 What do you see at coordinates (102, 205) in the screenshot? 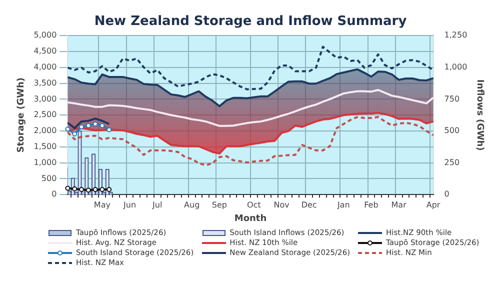
I see `x-tick-label: May` at bounding box center [102, 205].